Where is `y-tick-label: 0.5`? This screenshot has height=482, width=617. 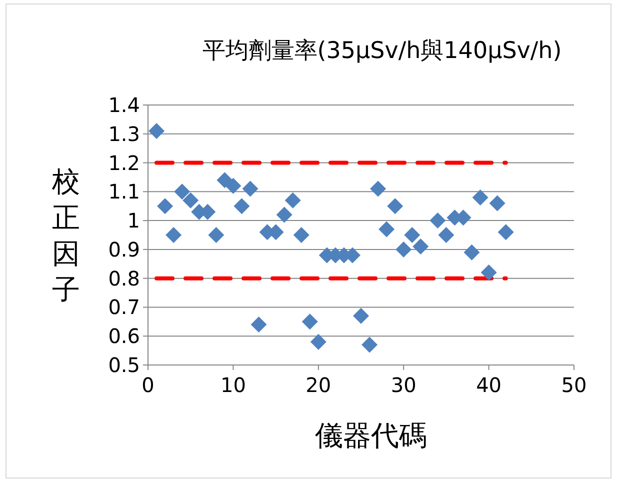
y-tick-label: 0.5 is located at coordinates (124, 365).